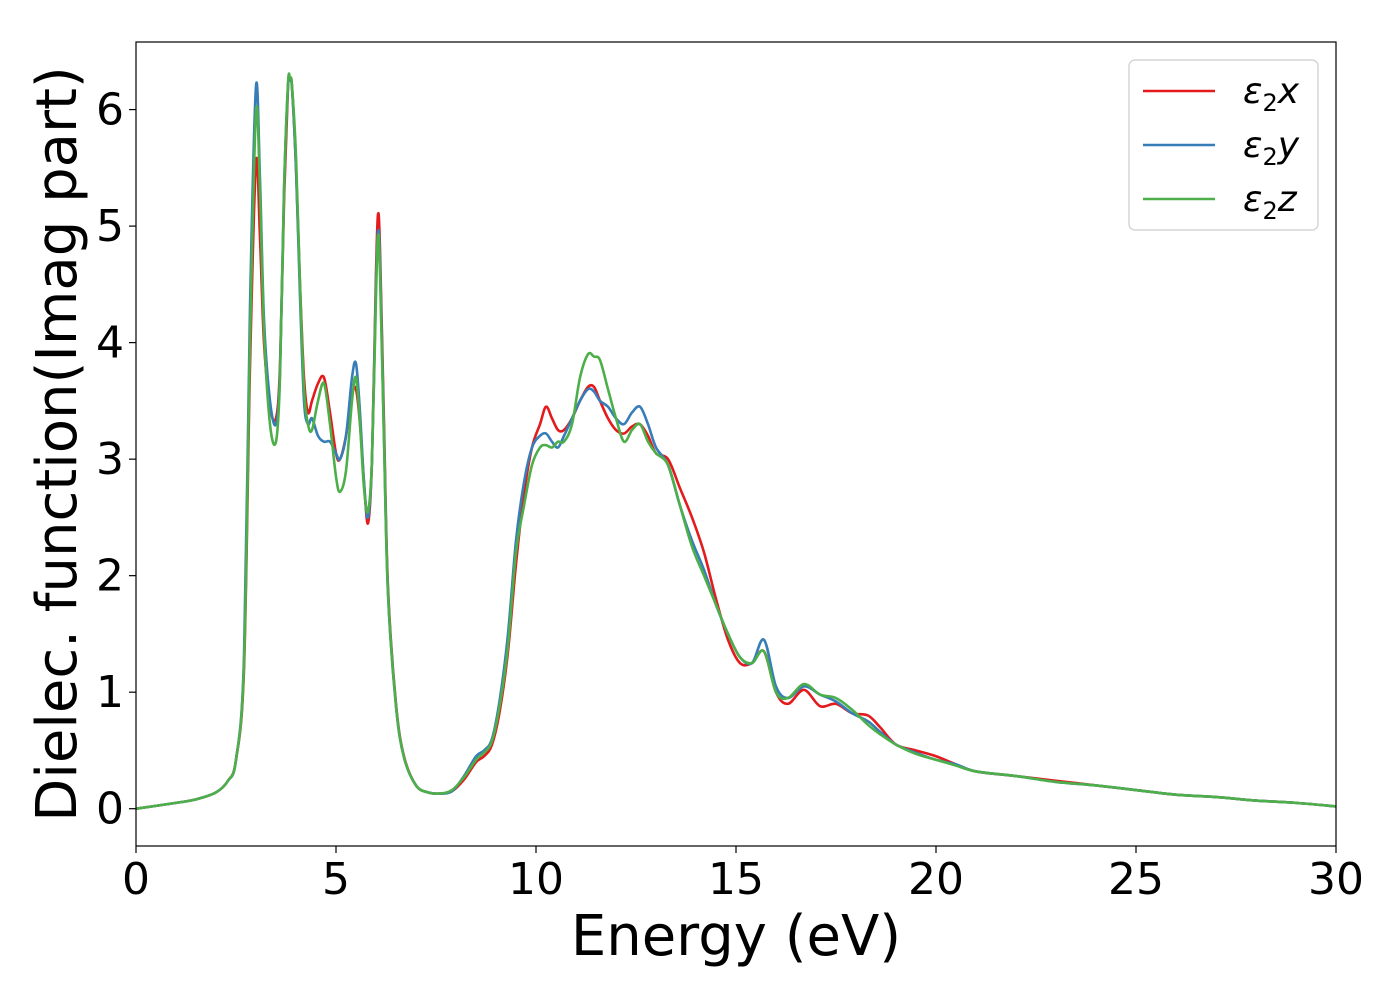 This screenshot has height=1000, width=1400. Describe the element at coordinates (110, 692) in the screenshot. I see `y-tick-label: 1` at that location.